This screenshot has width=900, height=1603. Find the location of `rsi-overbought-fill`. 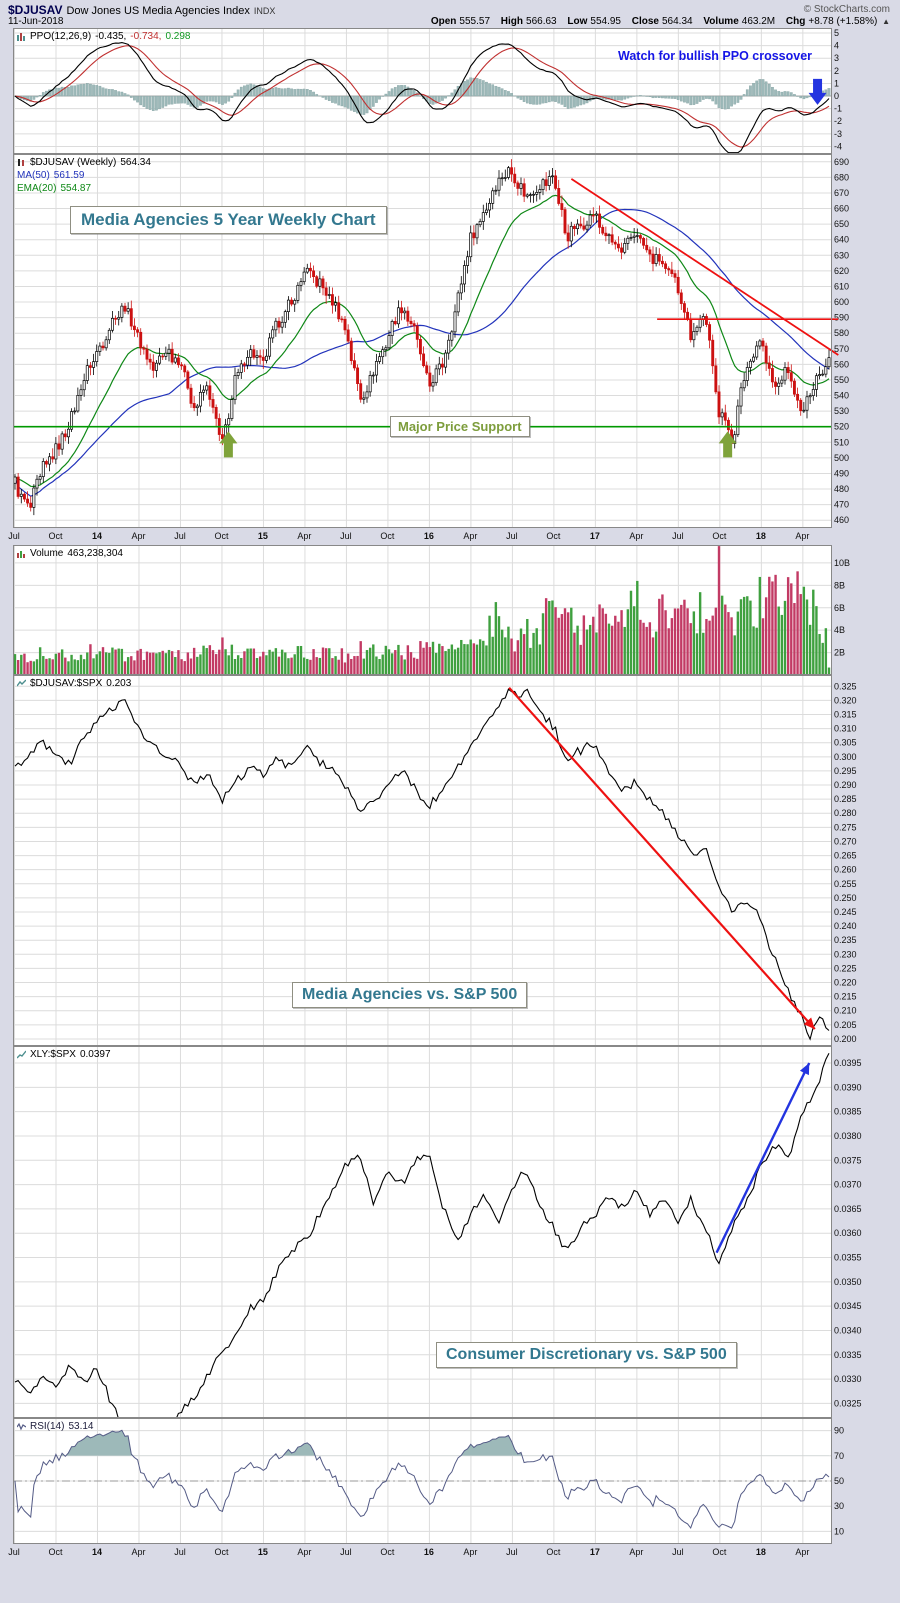

rsi-overbought-fill is located at coordinates (299, 1443).